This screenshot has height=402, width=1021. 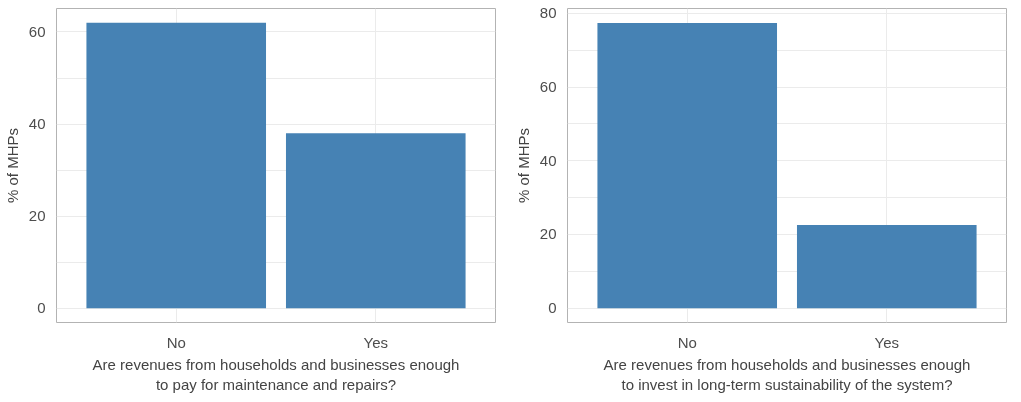 I want to click on y-tick-label: 80, so click(x=548, y=13).